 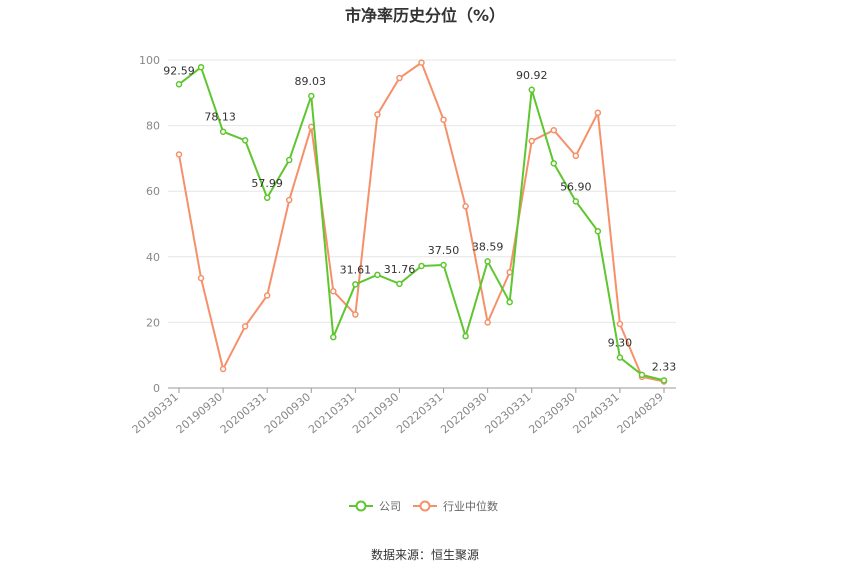 What do you see at coordinates (267, 183) in the screenshot?
I see `data-label: 57.99` at bounding box center [267, 183].